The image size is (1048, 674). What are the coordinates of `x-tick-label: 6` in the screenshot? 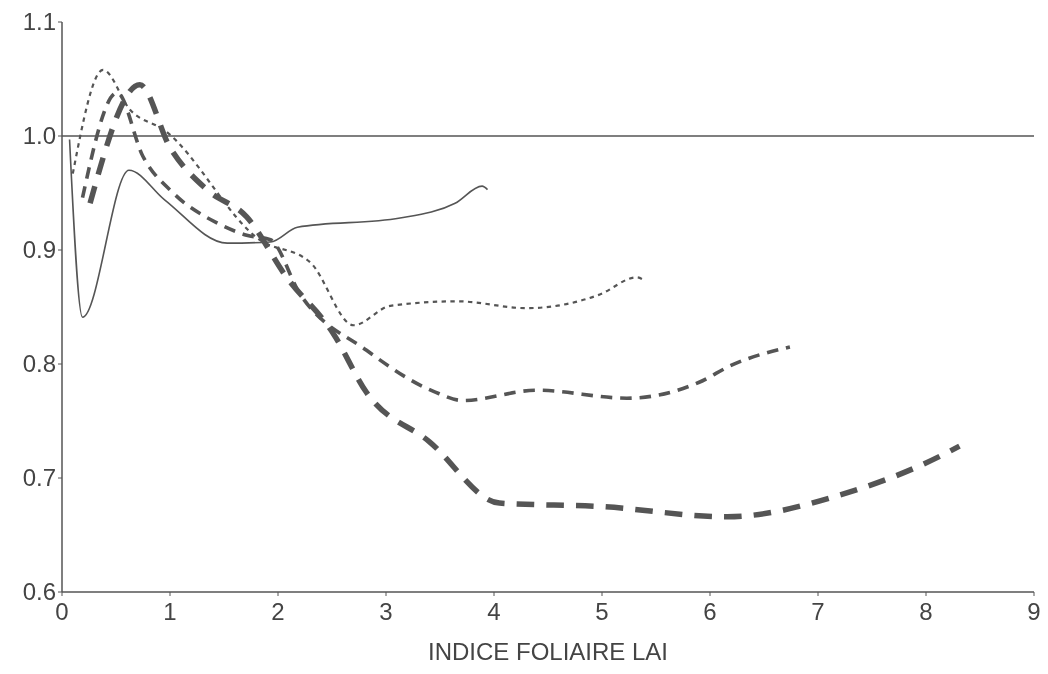 It's located at (710, 611).